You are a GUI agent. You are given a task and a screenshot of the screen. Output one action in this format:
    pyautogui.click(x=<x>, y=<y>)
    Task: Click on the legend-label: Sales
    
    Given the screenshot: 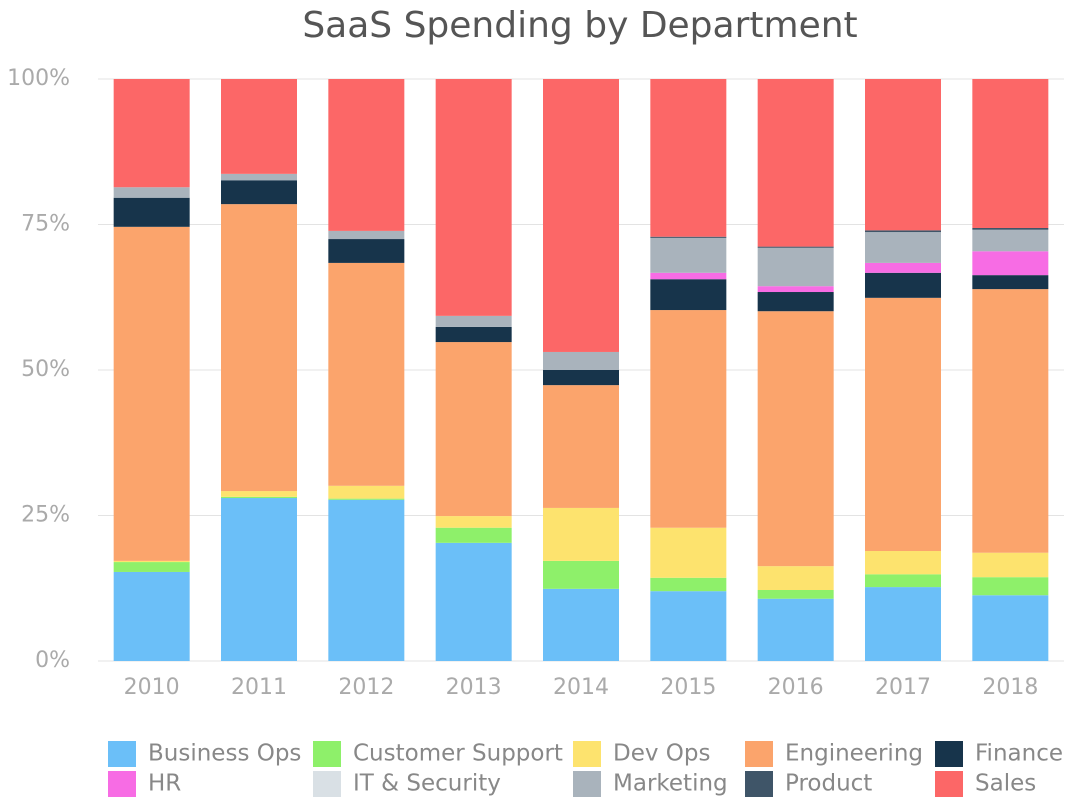 What is the action you would take?
    pyautogui.click(x=1005, y=784)
    